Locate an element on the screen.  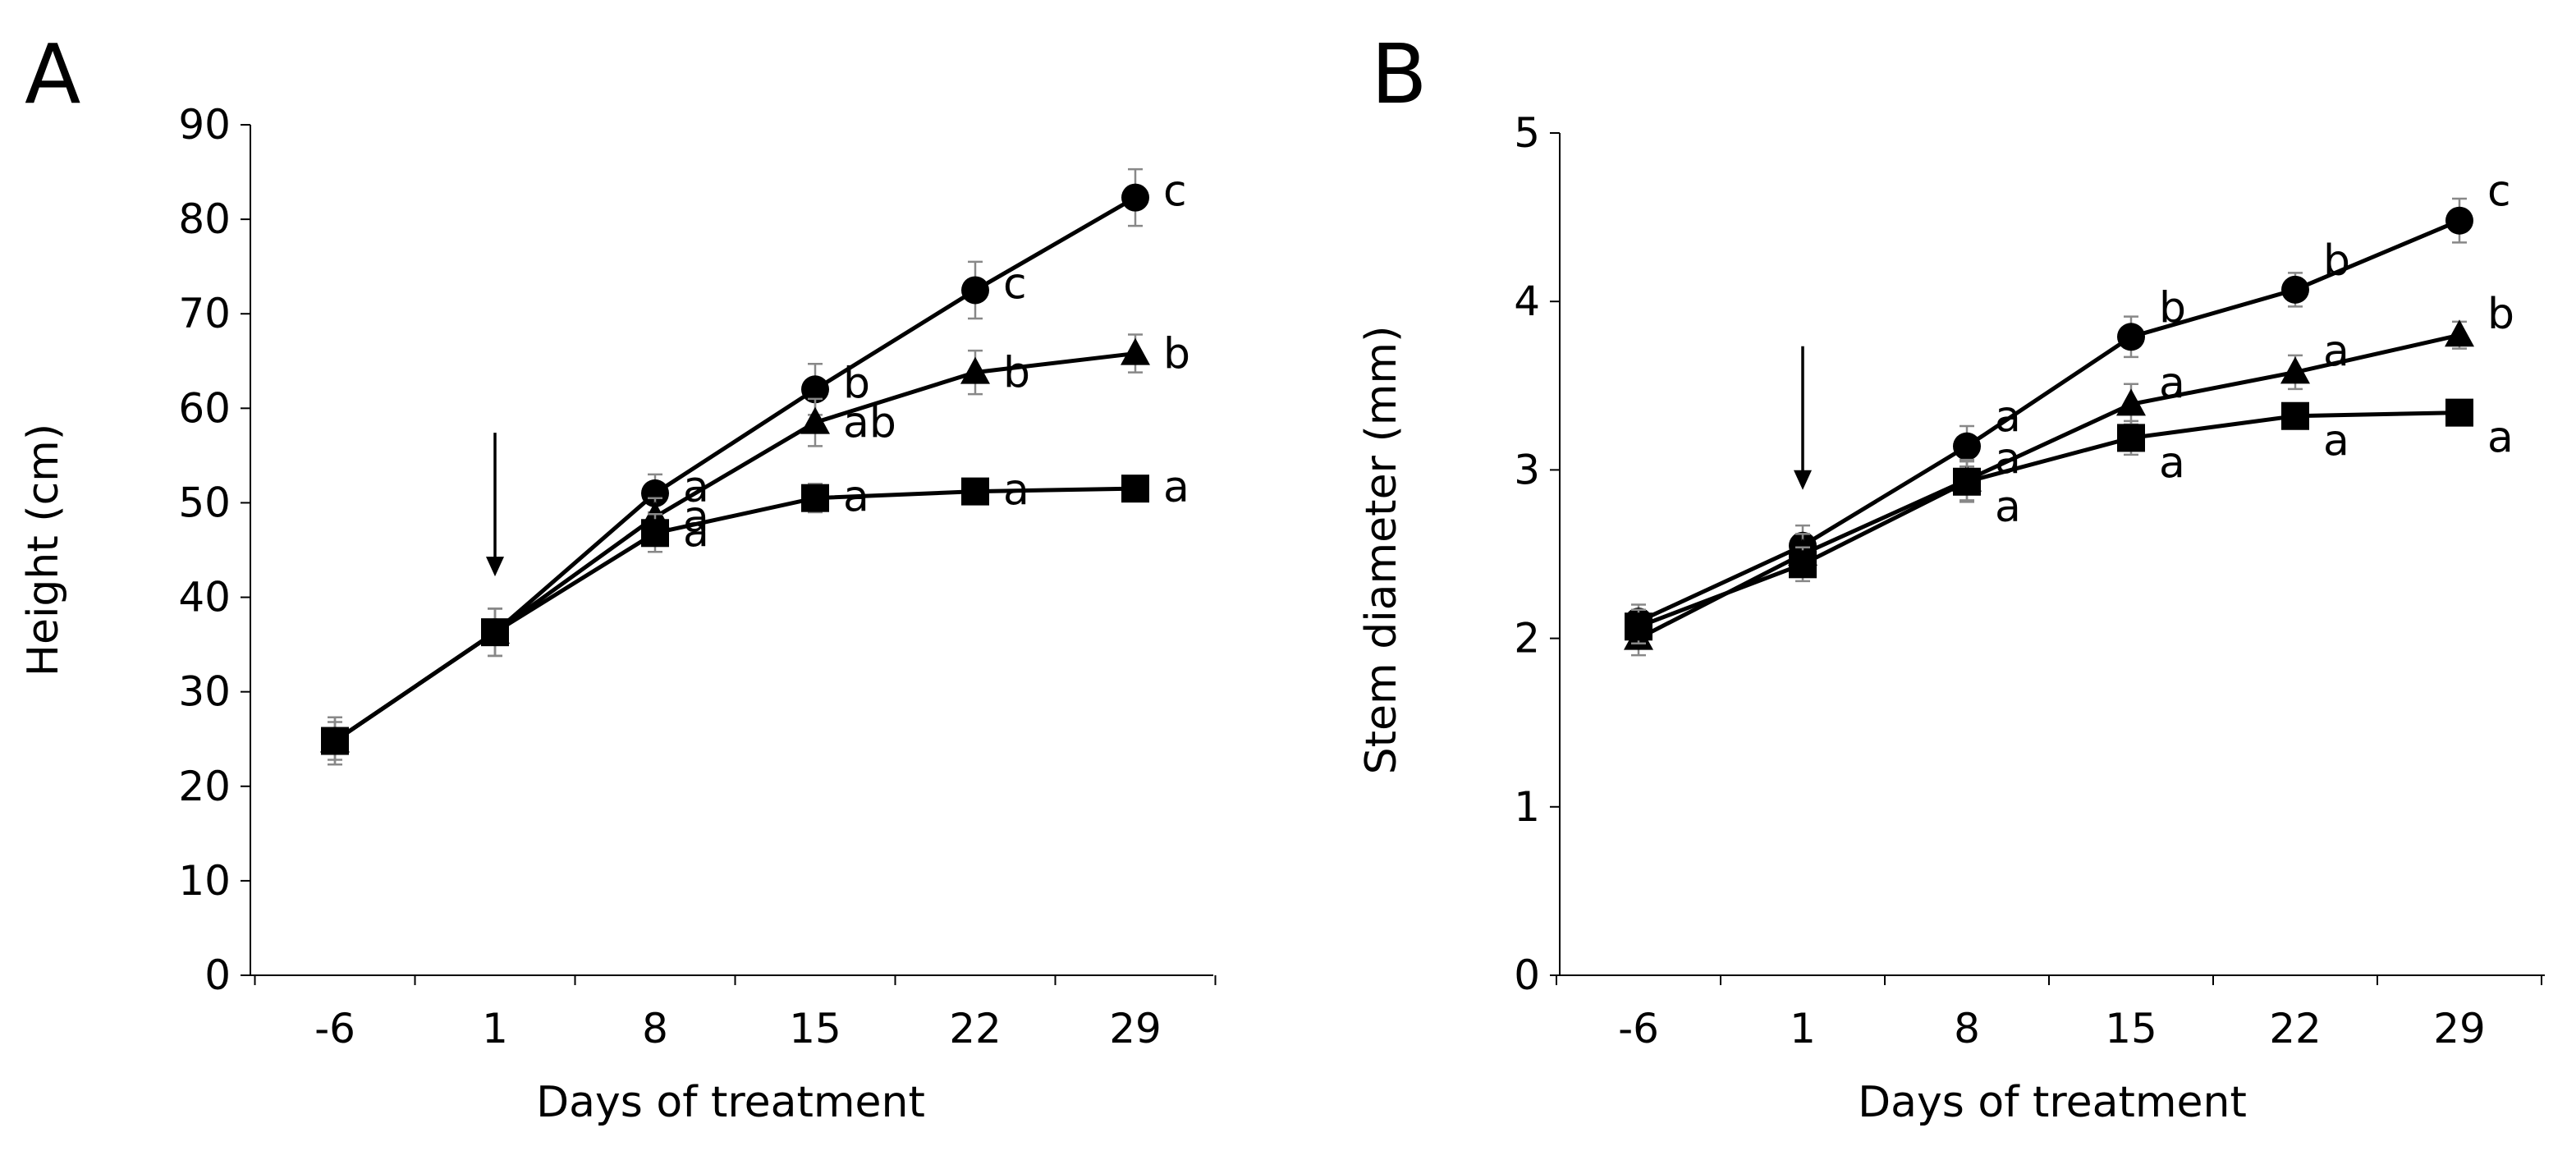
y-axis-title: Stem diameter (mm) is located at coordinates (1382, 550).